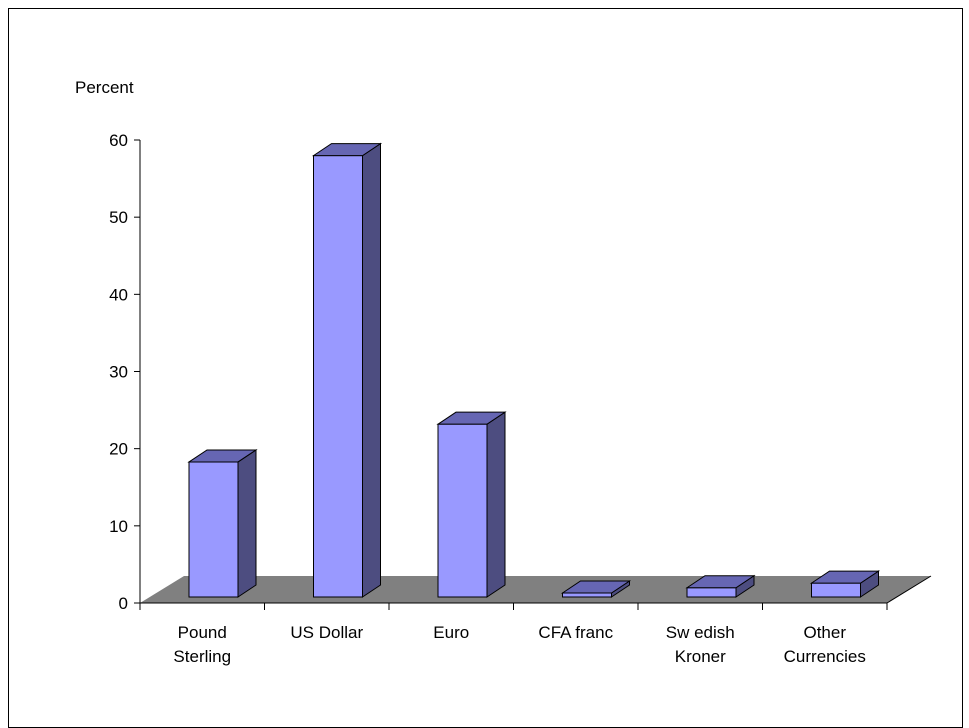 The width and height of the screenshot is (969, 728). I want to click on x-category-label: Euro, so click(451, 632).